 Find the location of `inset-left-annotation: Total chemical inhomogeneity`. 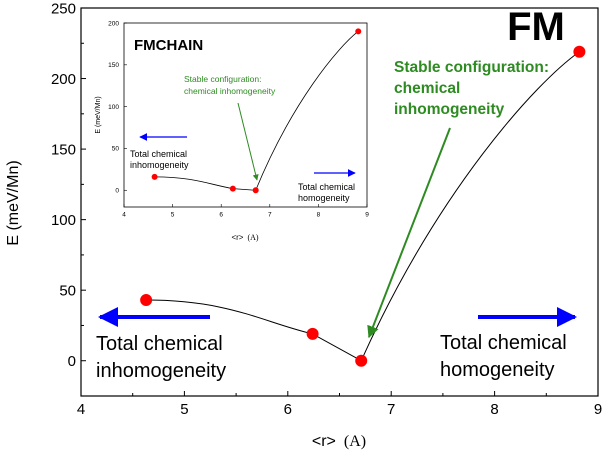

inset-left-annotation: Total chemical inhomogeneity is located at coordinates (160, 159).